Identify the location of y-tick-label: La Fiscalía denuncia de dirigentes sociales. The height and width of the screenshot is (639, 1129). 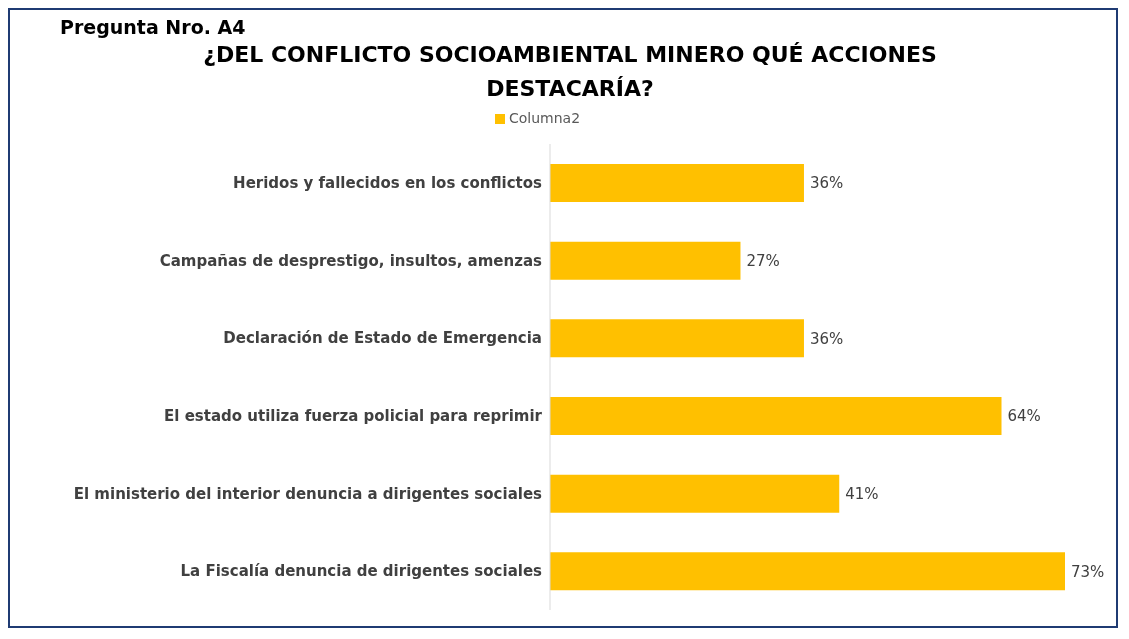
(361, 571).